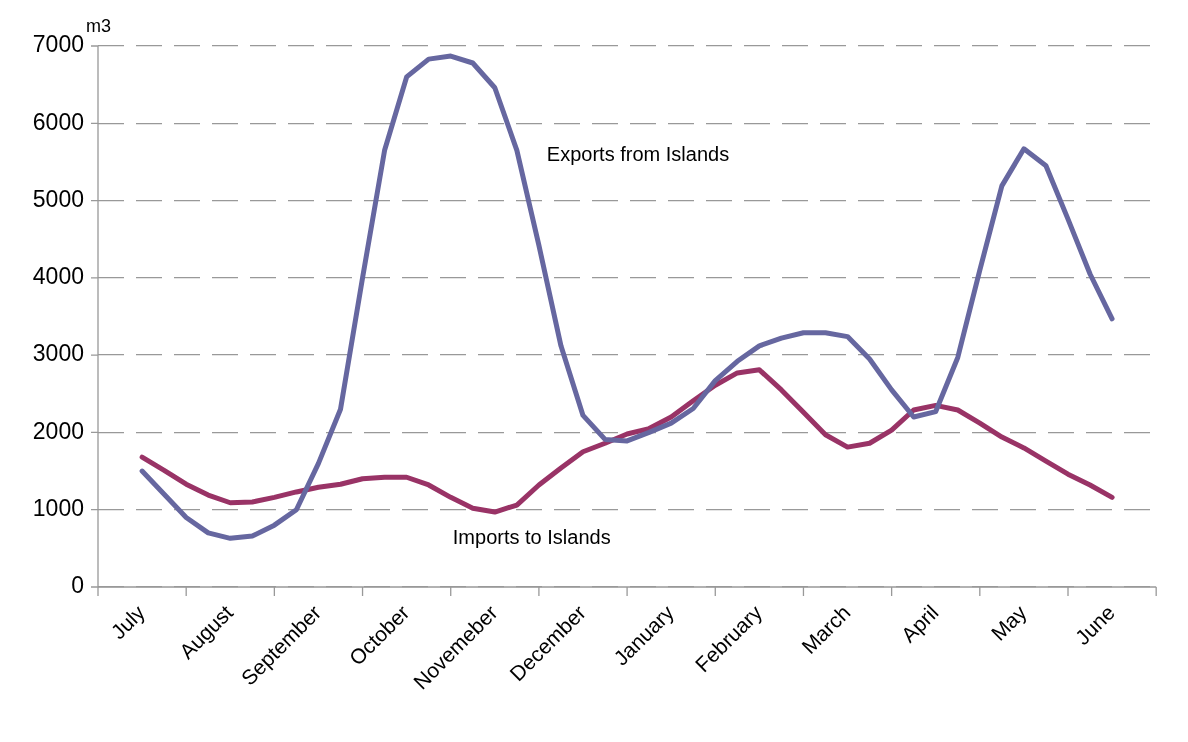  I want to click on x-tick-label: May, so click(1009, 622).